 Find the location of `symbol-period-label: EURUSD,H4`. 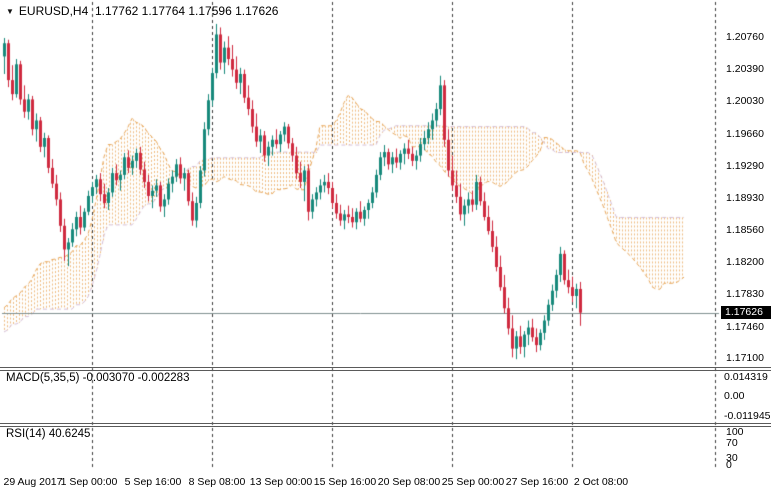

symbol-period-label: EURUSD,H4 is located at coordinates (53, 11).